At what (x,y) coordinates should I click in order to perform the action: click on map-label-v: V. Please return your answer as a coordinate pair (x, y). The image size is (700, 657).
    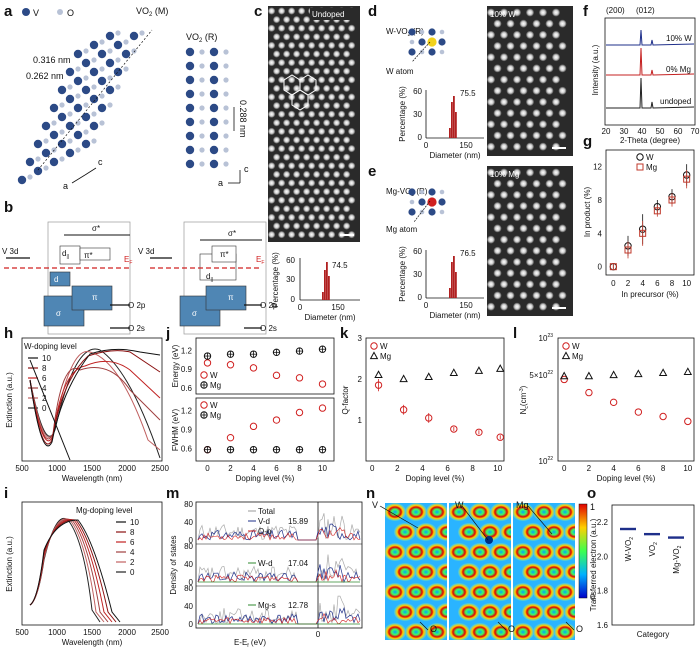
    Looking at the image, I should click on (375, 505).